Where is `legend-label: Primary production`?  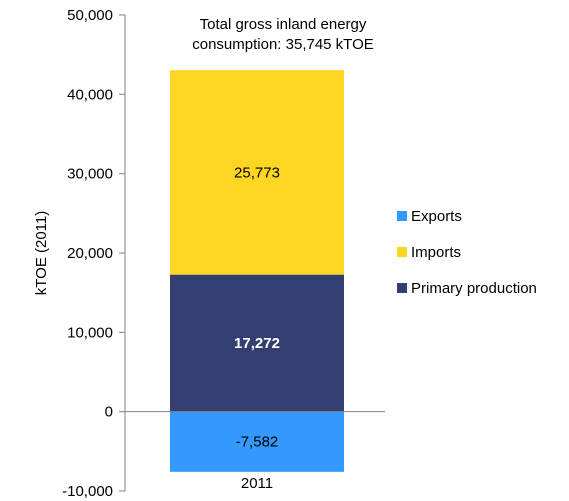 legend-label: Primary production is located at coordinates (474, 288).